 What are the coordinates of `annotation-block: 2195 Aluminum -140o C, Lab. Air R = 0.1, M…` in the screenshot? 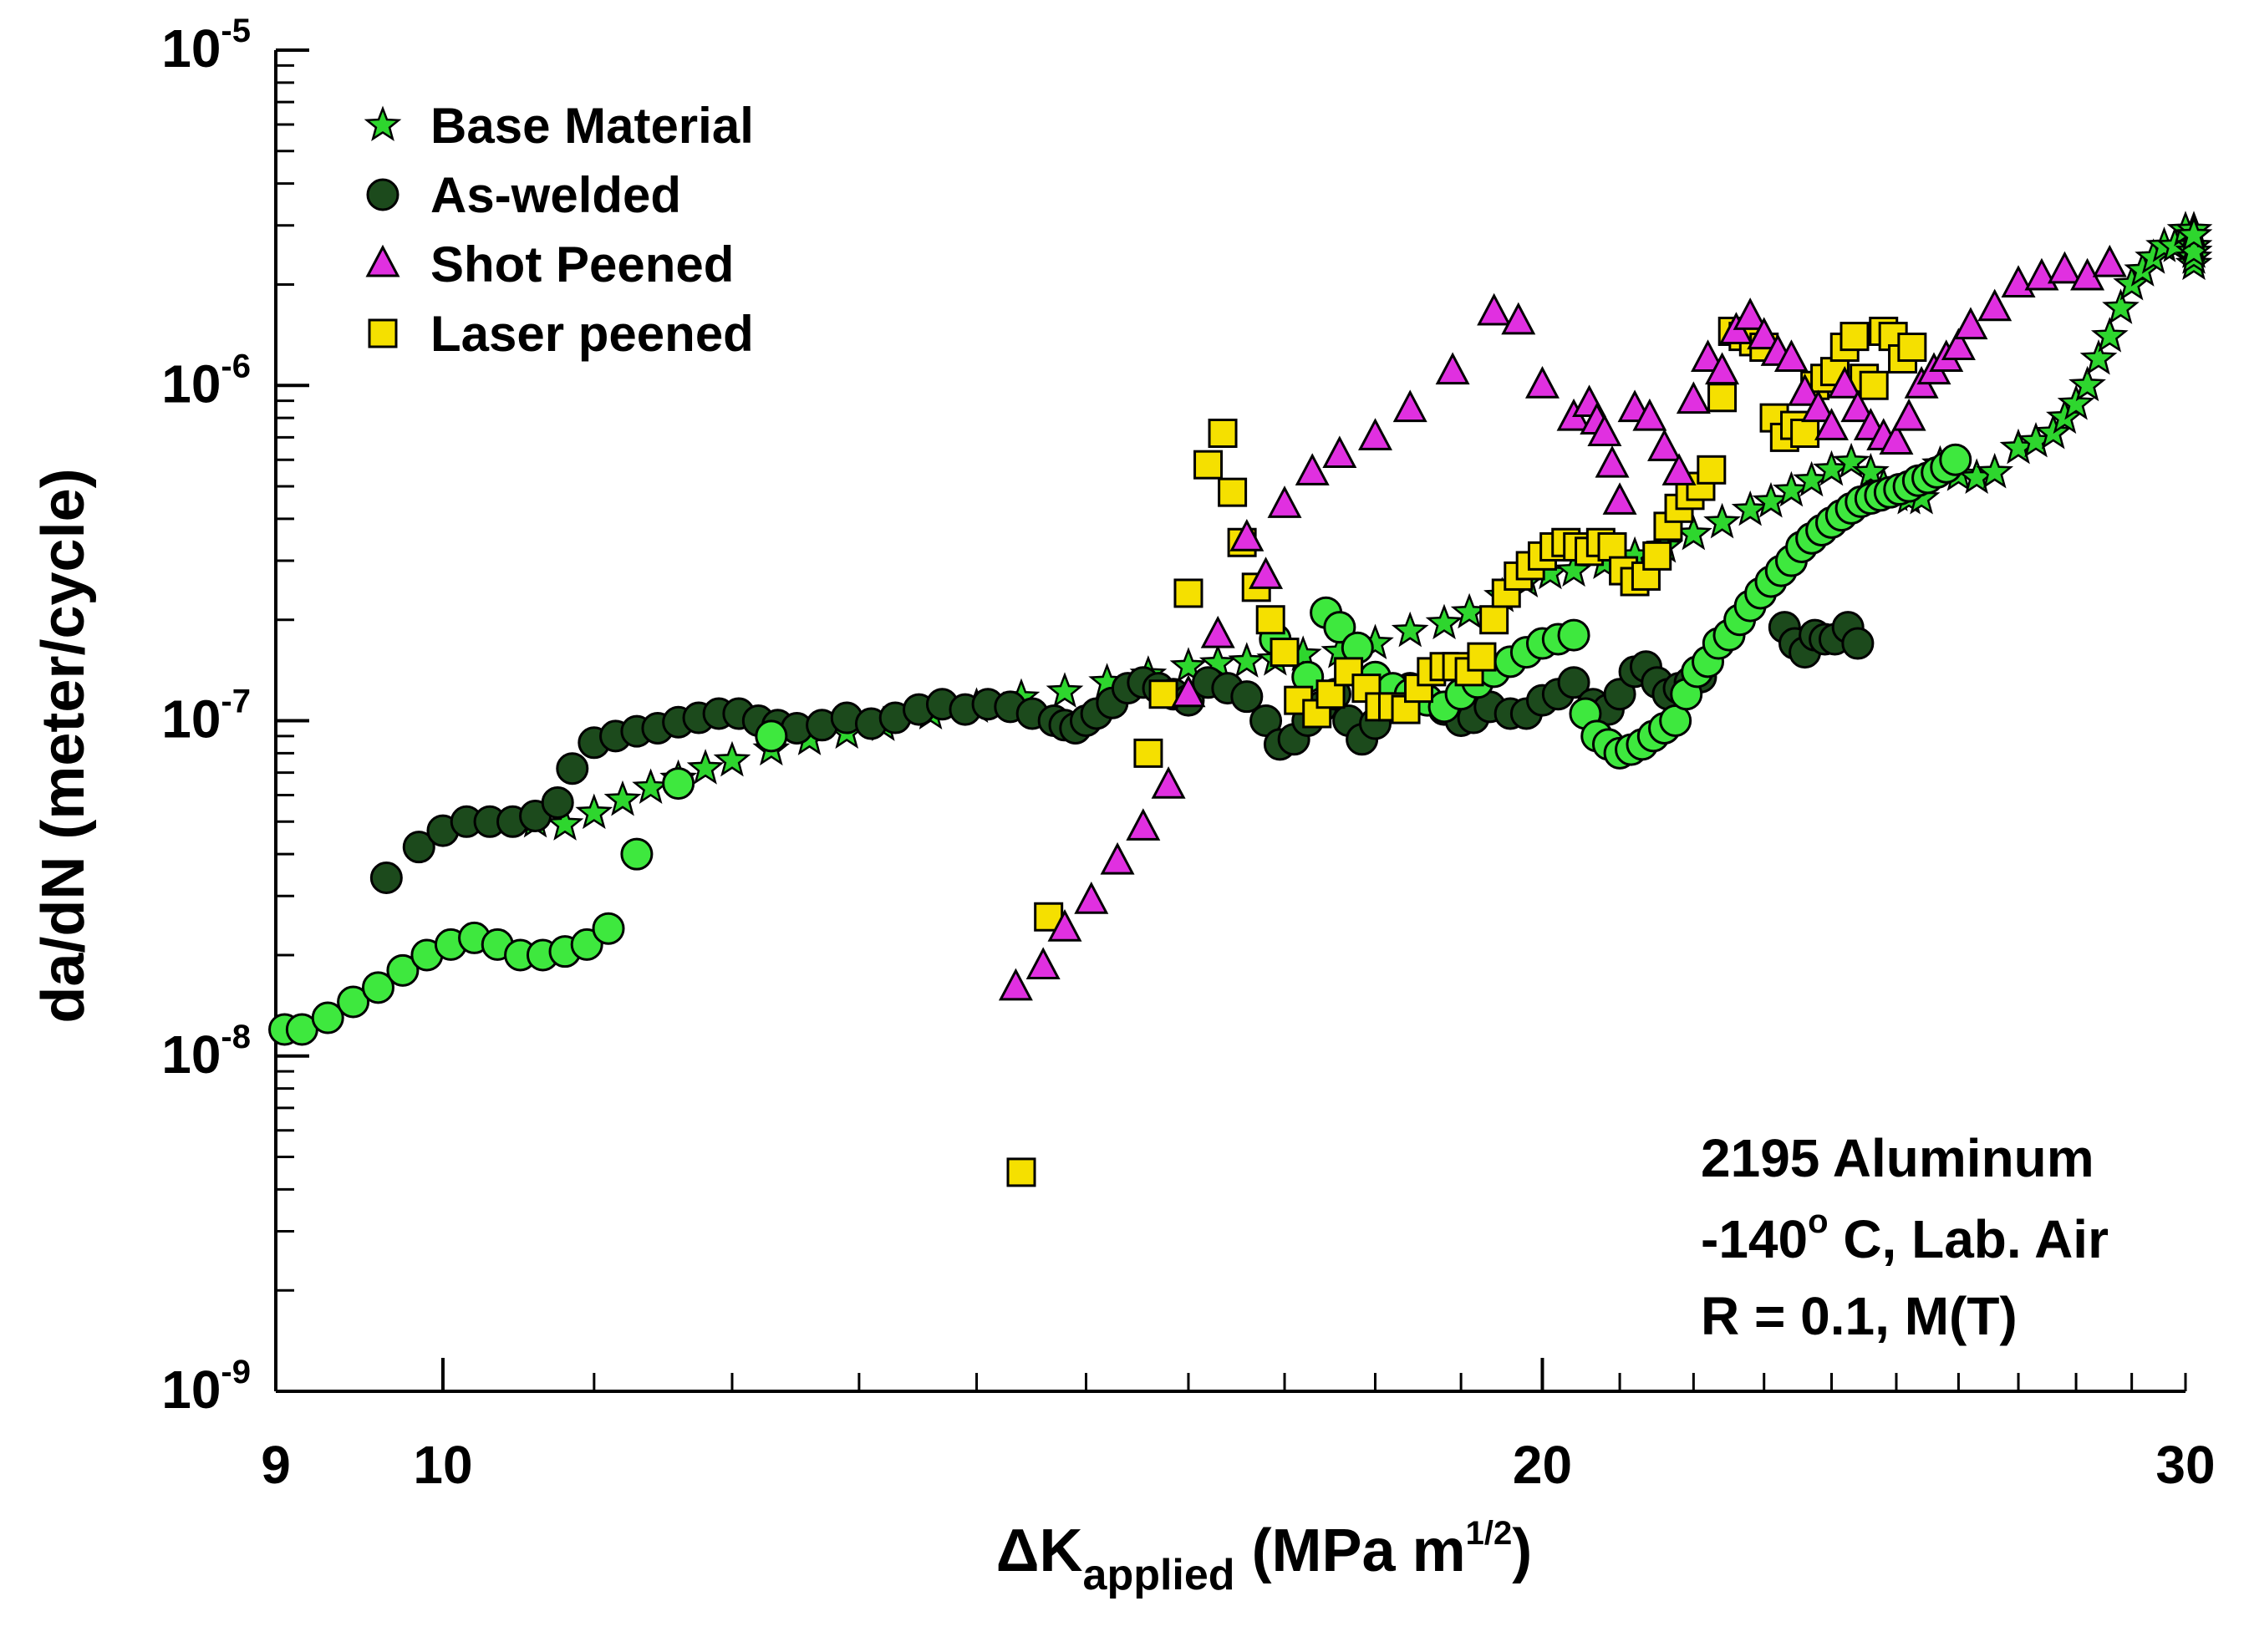 It's located at (1905, 1237).